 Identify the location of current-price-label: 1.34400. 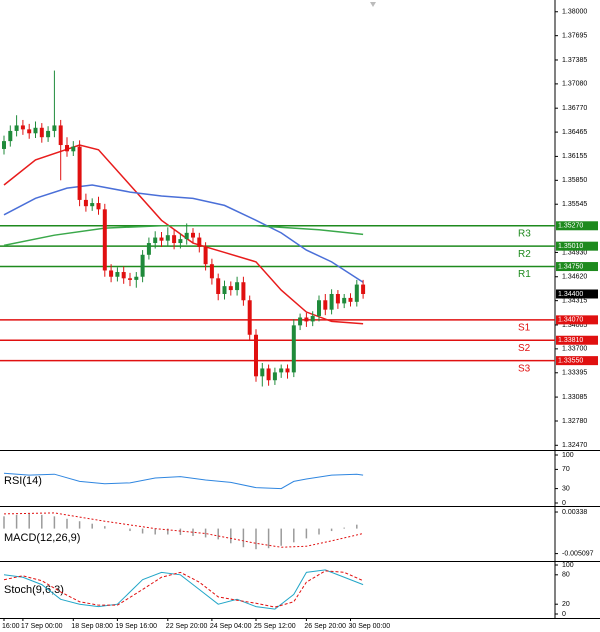
(570, 294).